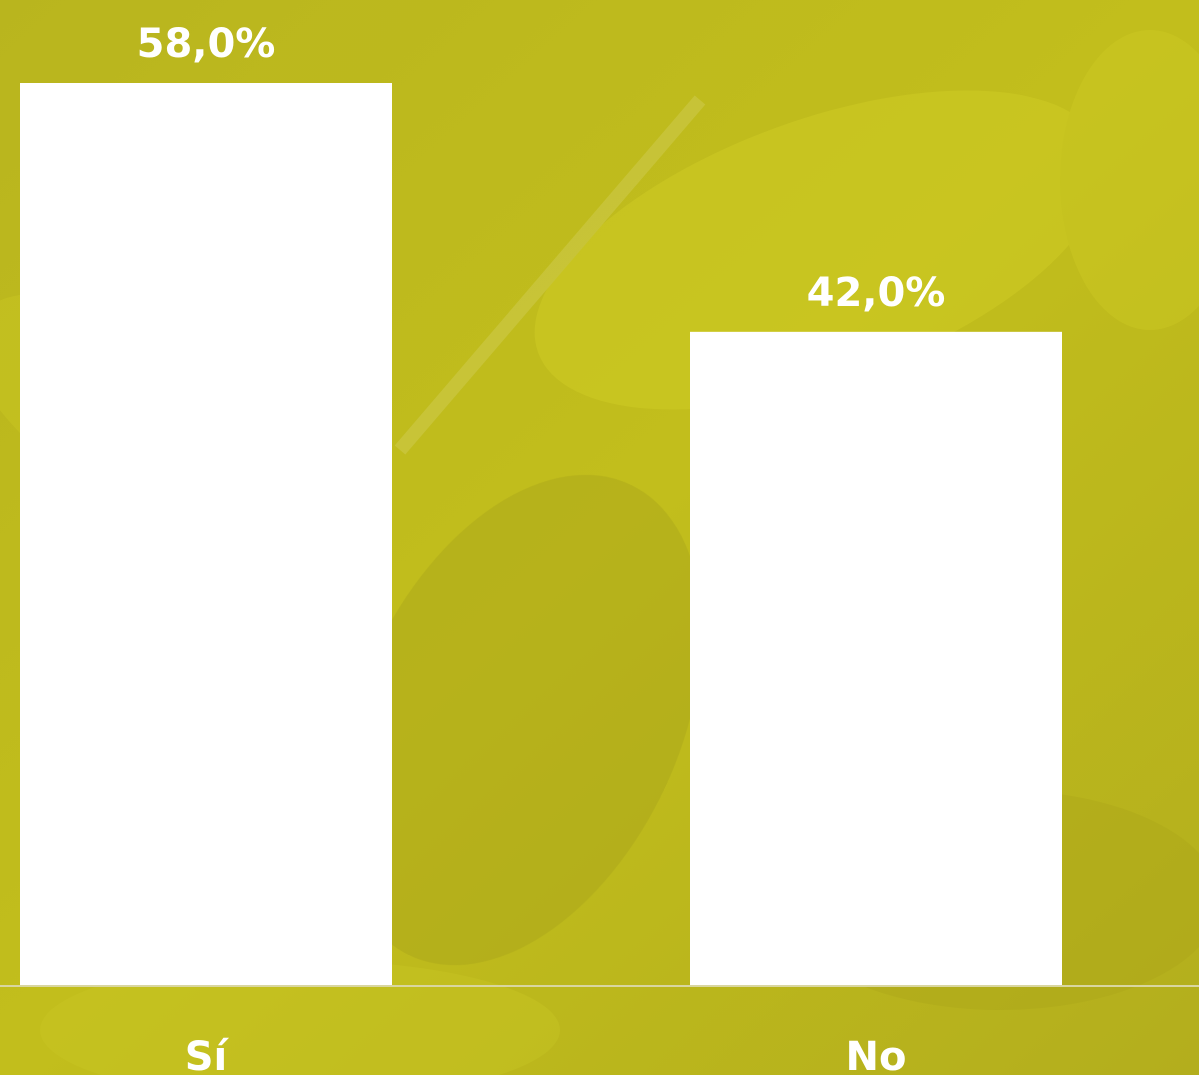 This screenshot has height=1075, width=1199. What do you see at coordinates (876, 1054) in the screenshot?
I see `x-tick-label: No` at bounding box center [876, 1054].